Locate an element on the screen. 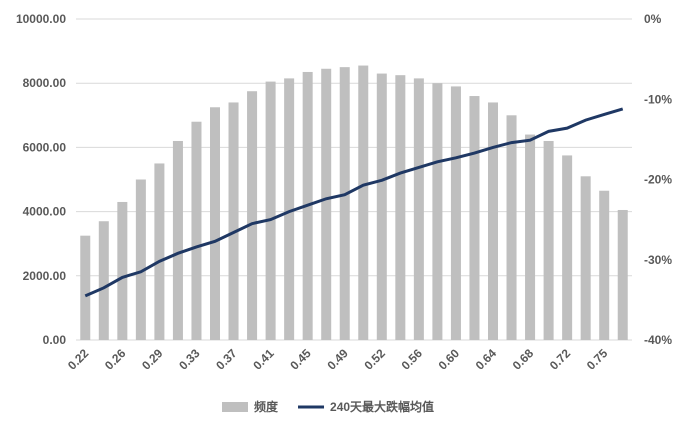 The image size is (690, 428). legend-label: 240天最大跌幅均值 is located at coordinates (382, 406).